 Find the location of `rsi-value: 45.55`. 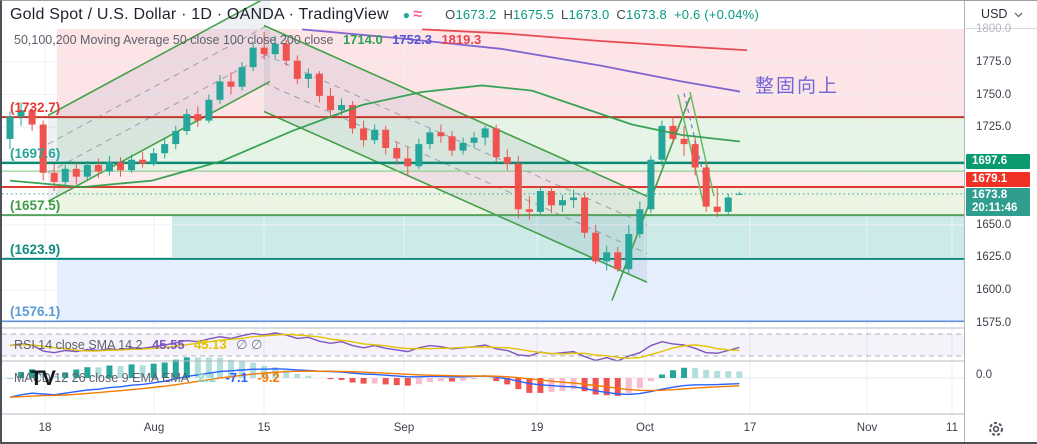

rsi-value: 45.55 is located at coordinates (168, 344).